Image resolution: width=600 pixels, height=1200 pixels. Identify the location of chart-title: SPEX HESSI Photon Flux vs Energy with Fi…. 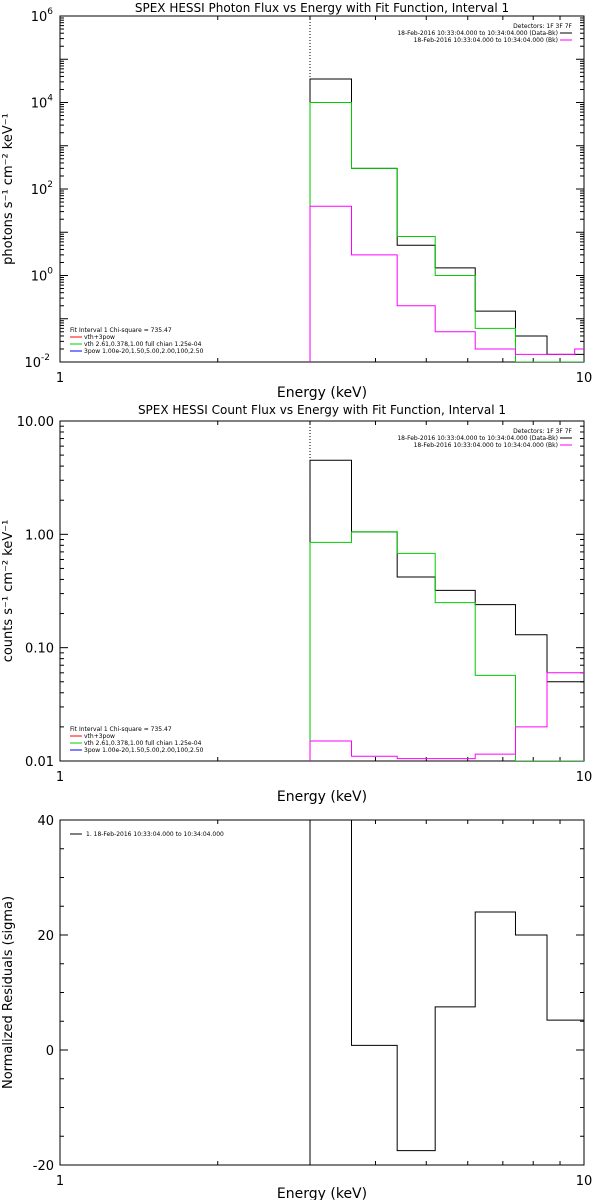
(322, 8).